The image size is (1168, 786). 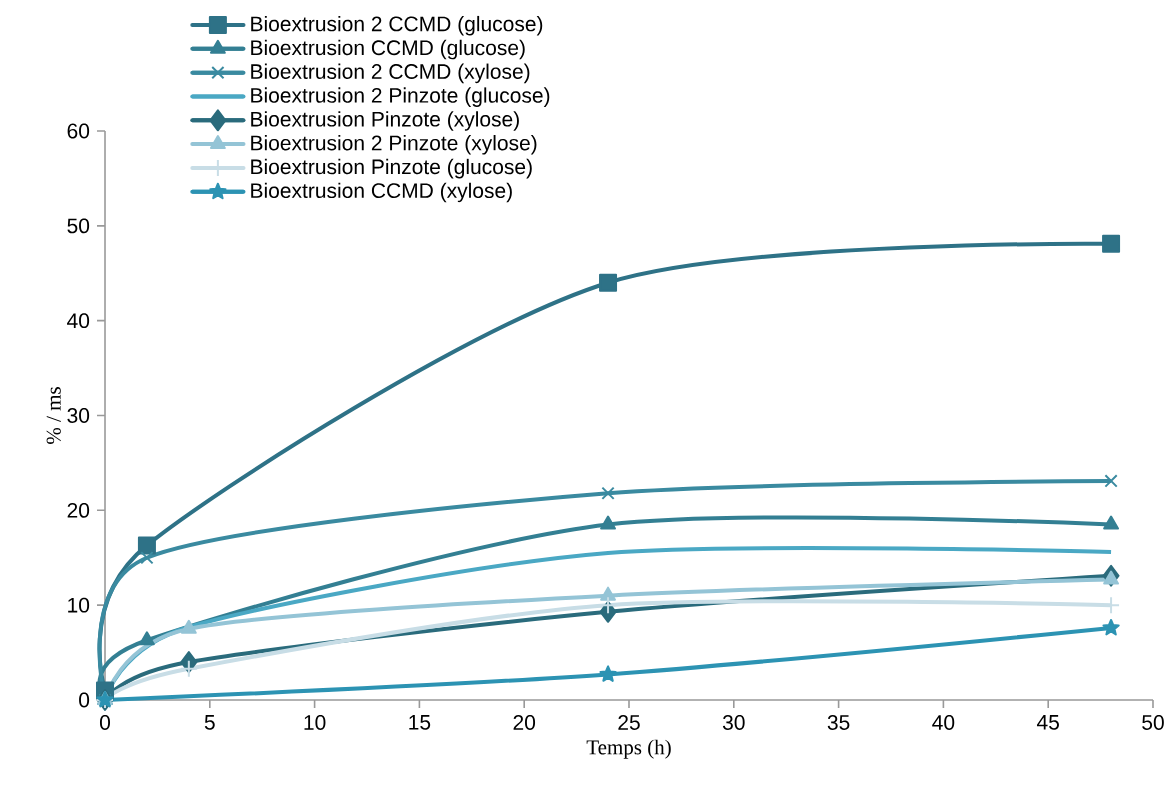 I want to click on x-axis-title: Temps (h), so click(x=628, y=749).